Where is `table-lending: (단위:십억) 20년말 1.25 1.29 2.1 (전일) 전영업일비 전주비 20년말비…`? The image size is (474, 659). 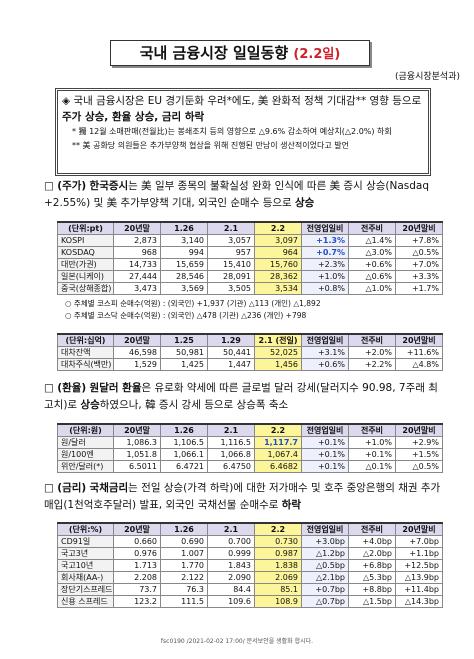
table-lending: (단위:십억) 20년말 1.25 1.29 2.1 (전일) 전영업일비 전주비 20년말비… is located at coordinates (250, 352).